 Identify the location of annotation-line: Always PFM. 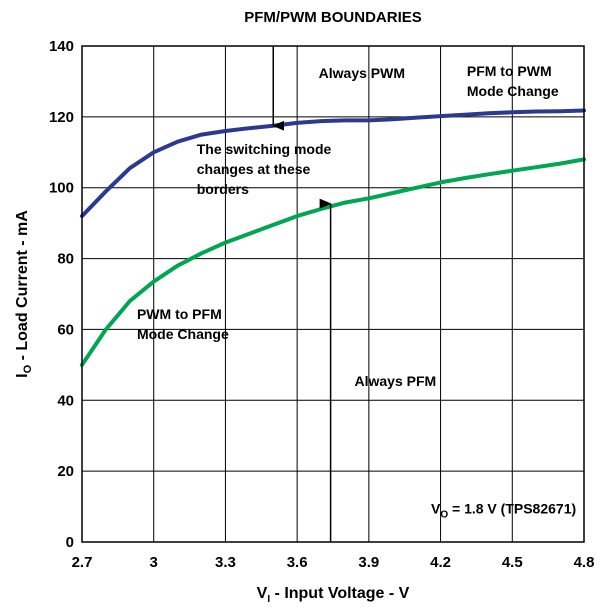
(396, 381).